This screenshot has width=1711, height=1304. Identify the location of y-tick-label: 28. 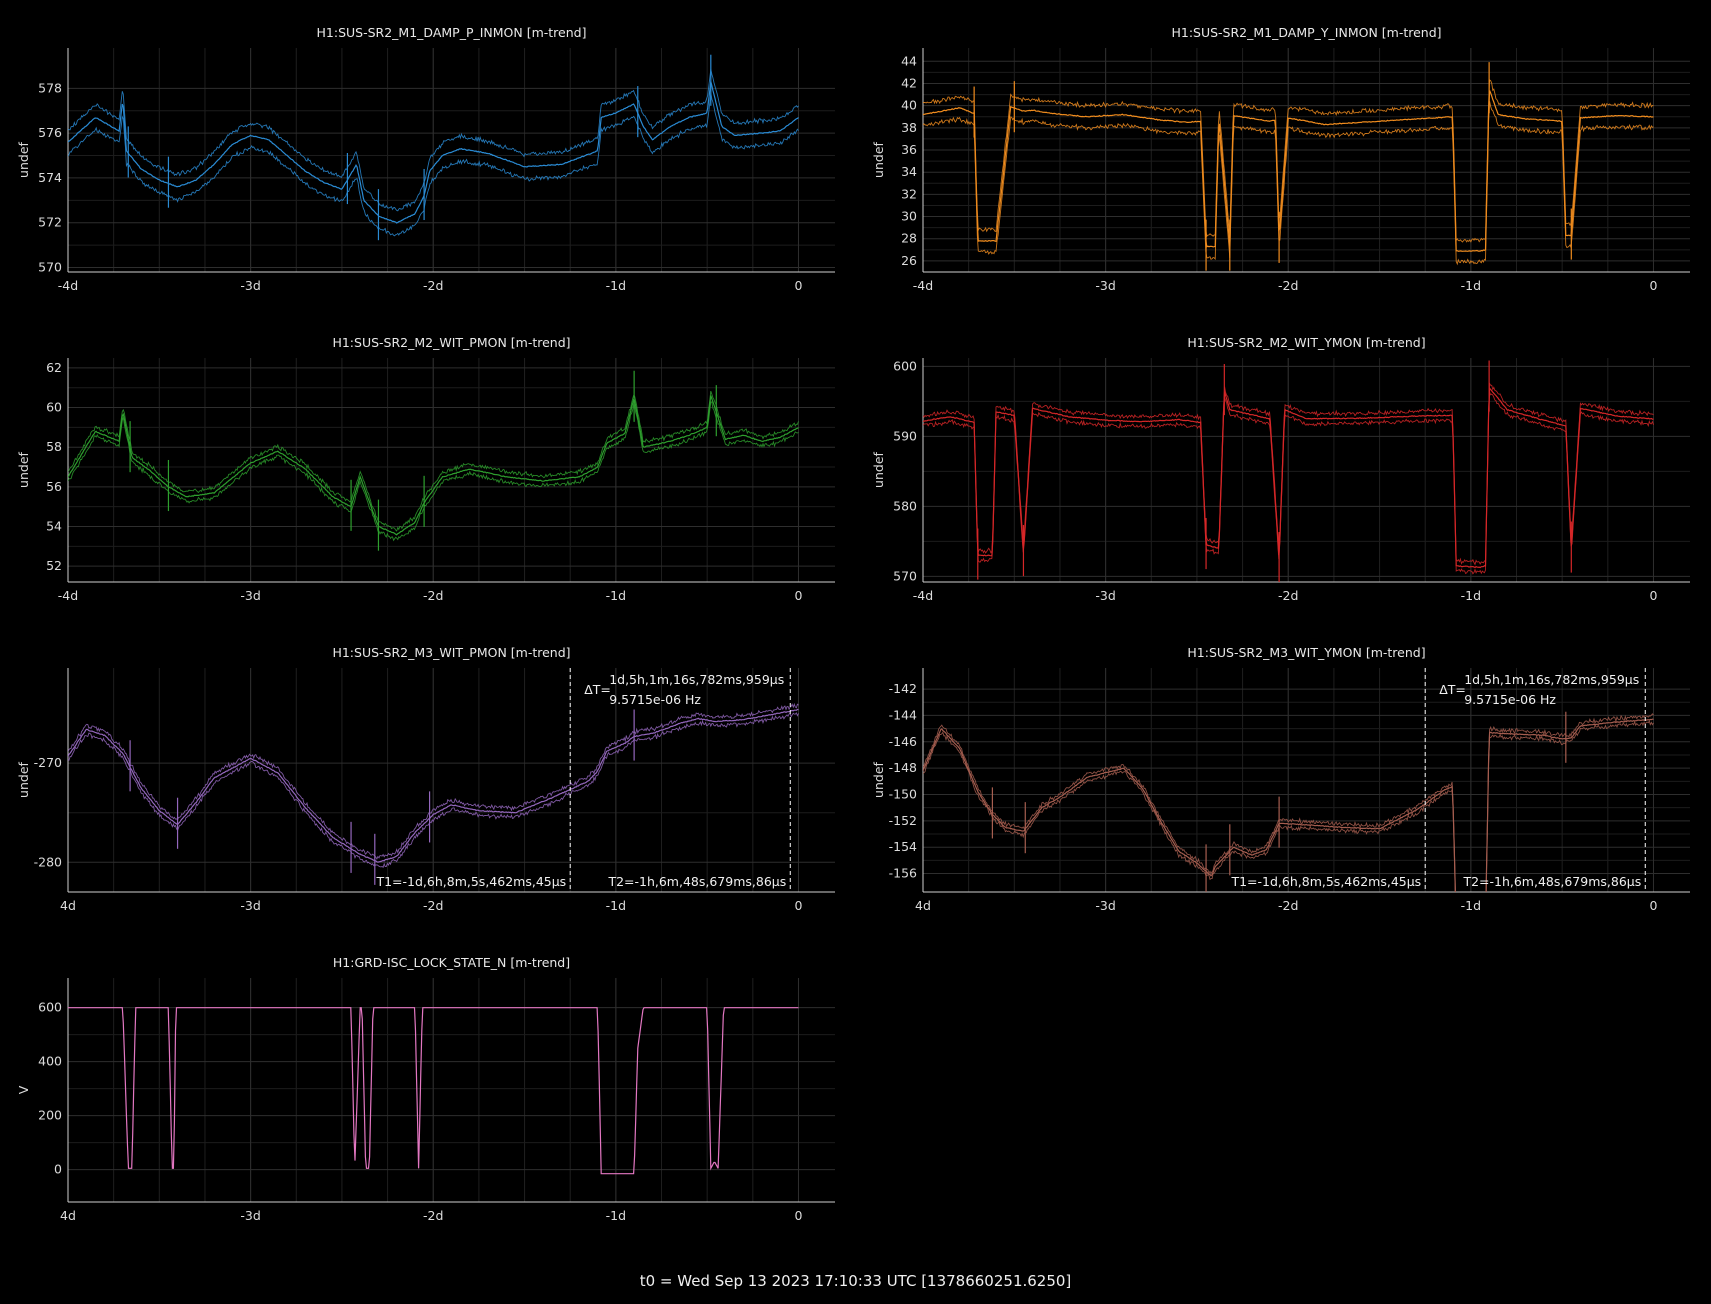
(909, 238).